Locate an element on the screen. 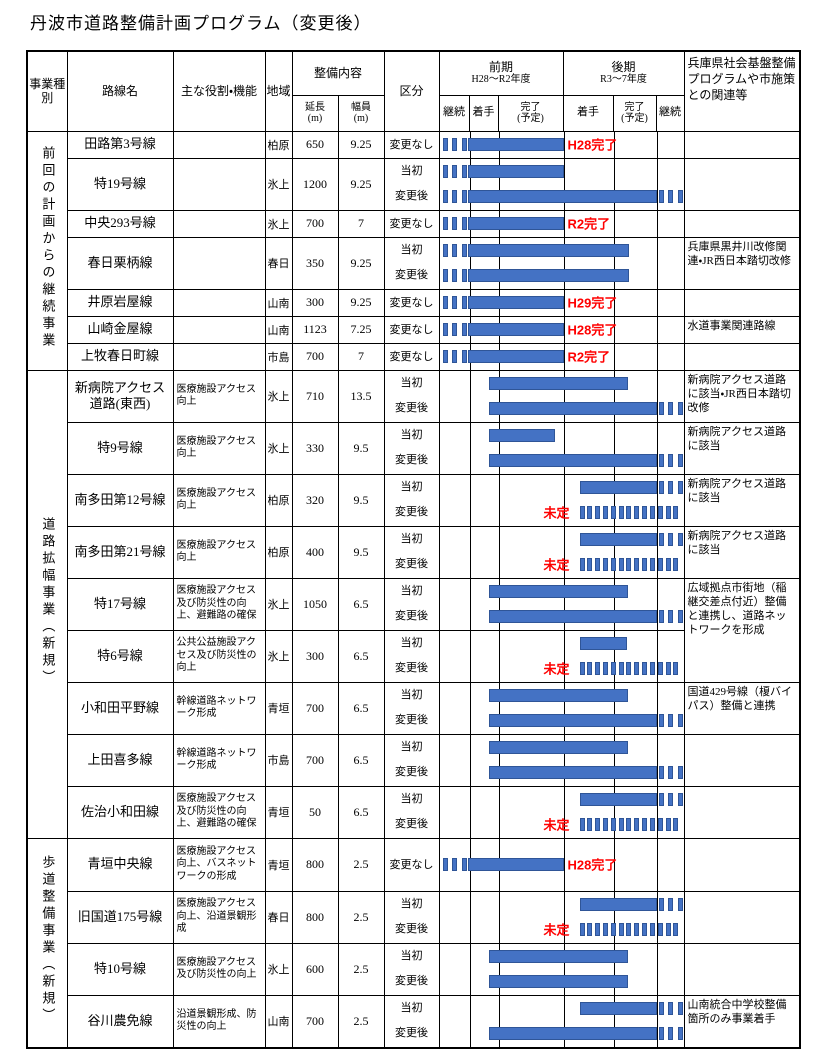 This screenshot has width=814, height=1057. table-row: 春日栗柄線 春日 350 9.25 当初 変更後 兵庫県黒井川改修関連・JR西日本踏切改修 is located at coordinates (414, 263).